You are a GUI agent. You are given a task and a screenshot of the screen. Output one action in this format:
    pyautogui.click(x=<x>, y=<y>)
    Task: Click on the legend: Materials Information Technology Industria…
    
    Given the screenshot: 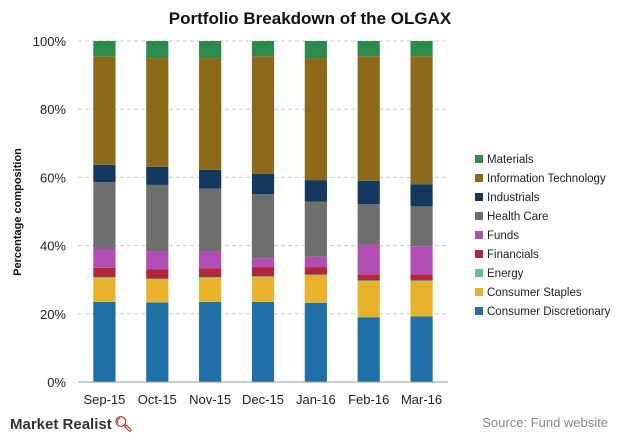 What is the action you would take?
    pyautogui.click(x=543, y=236)
    